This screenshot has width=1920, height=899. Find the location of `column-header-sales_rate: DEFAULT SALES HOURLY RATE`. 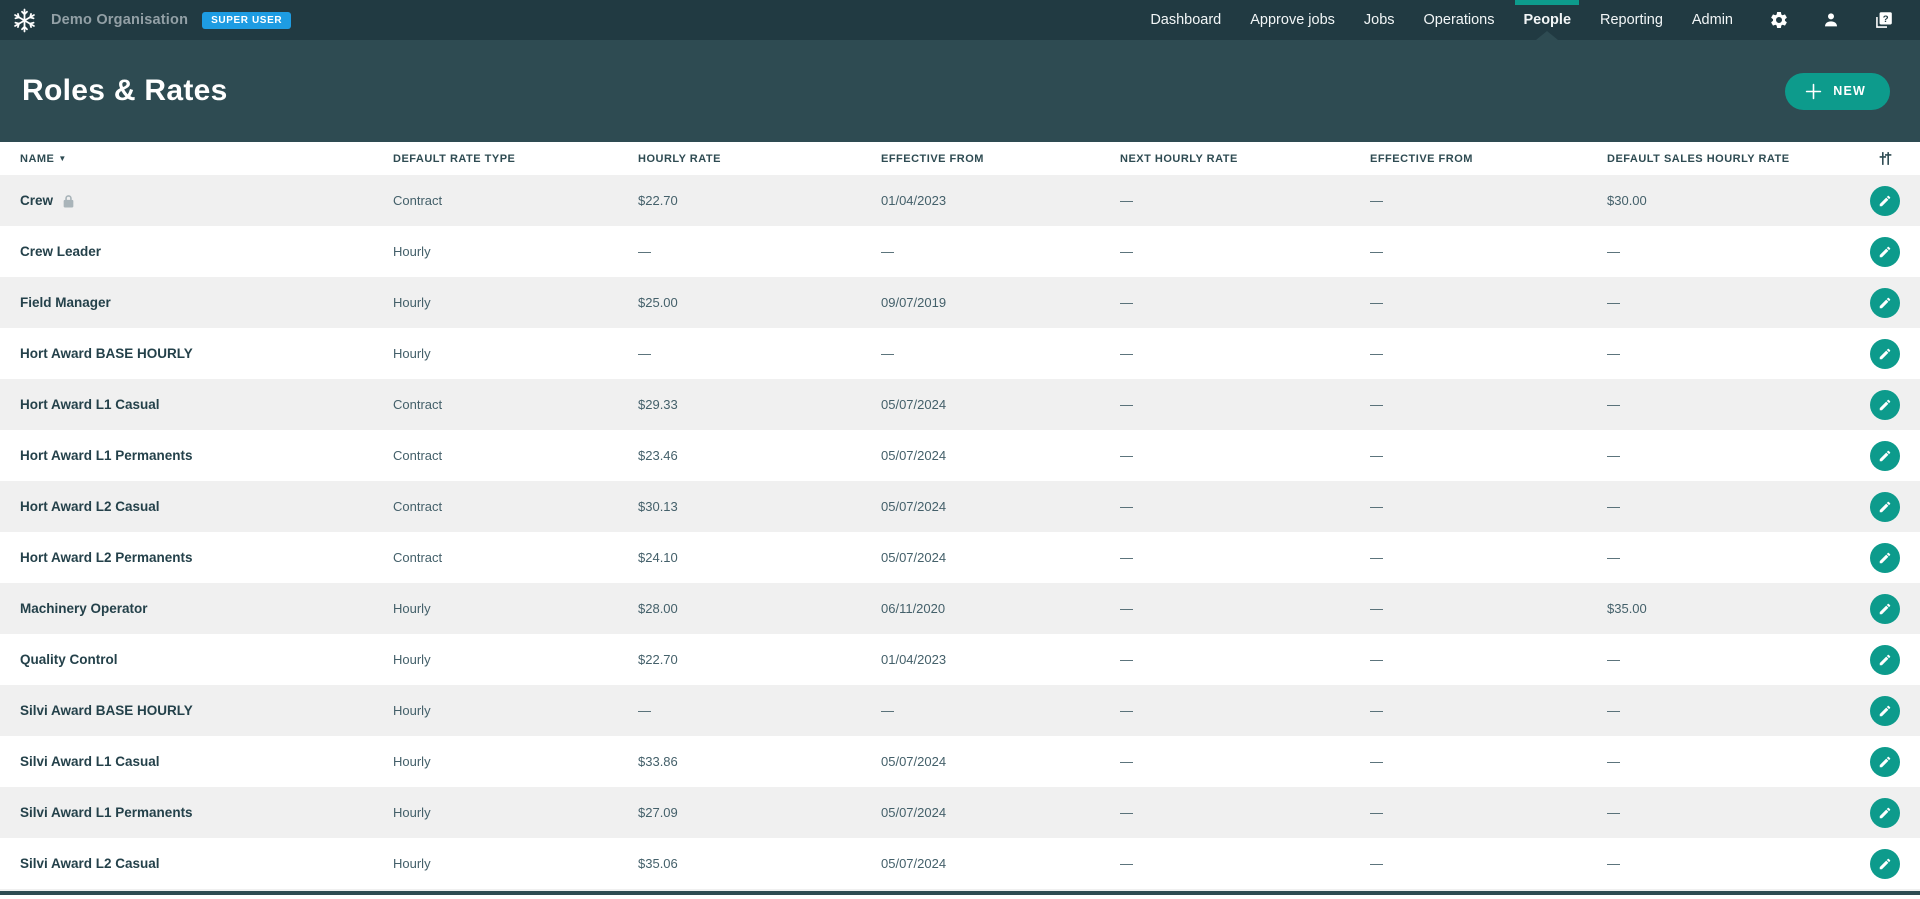

column-header-sales_rate: DEFAULT SALES HOURLY RATE is located at coordinates (1698, 158).